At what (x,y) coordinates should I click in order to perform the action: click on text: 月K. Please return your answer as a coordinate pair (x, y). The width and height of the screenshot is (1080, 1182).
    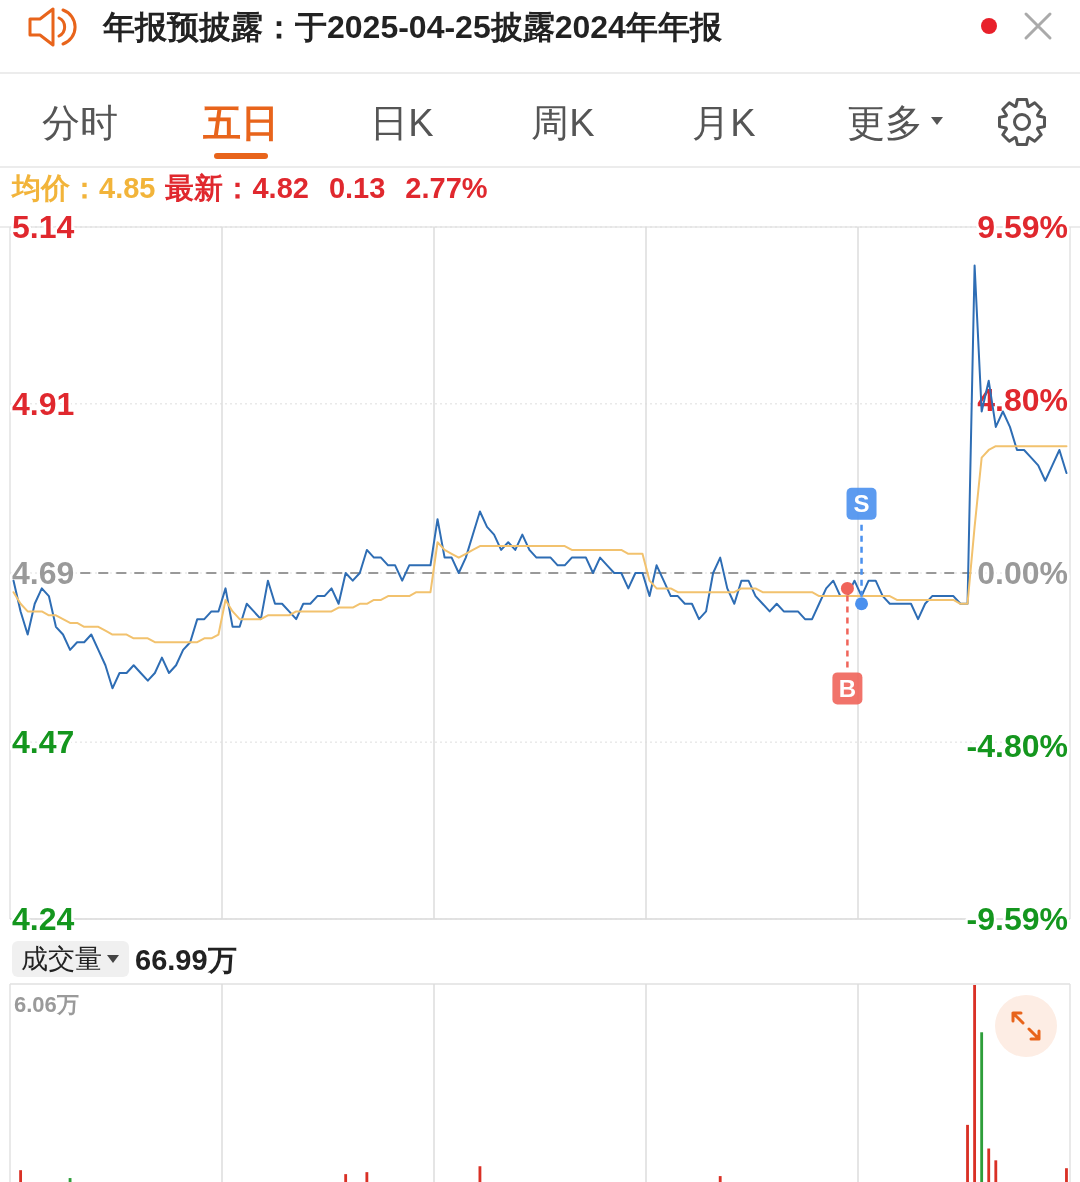
    Looking at the image, I should click on (724, 123).